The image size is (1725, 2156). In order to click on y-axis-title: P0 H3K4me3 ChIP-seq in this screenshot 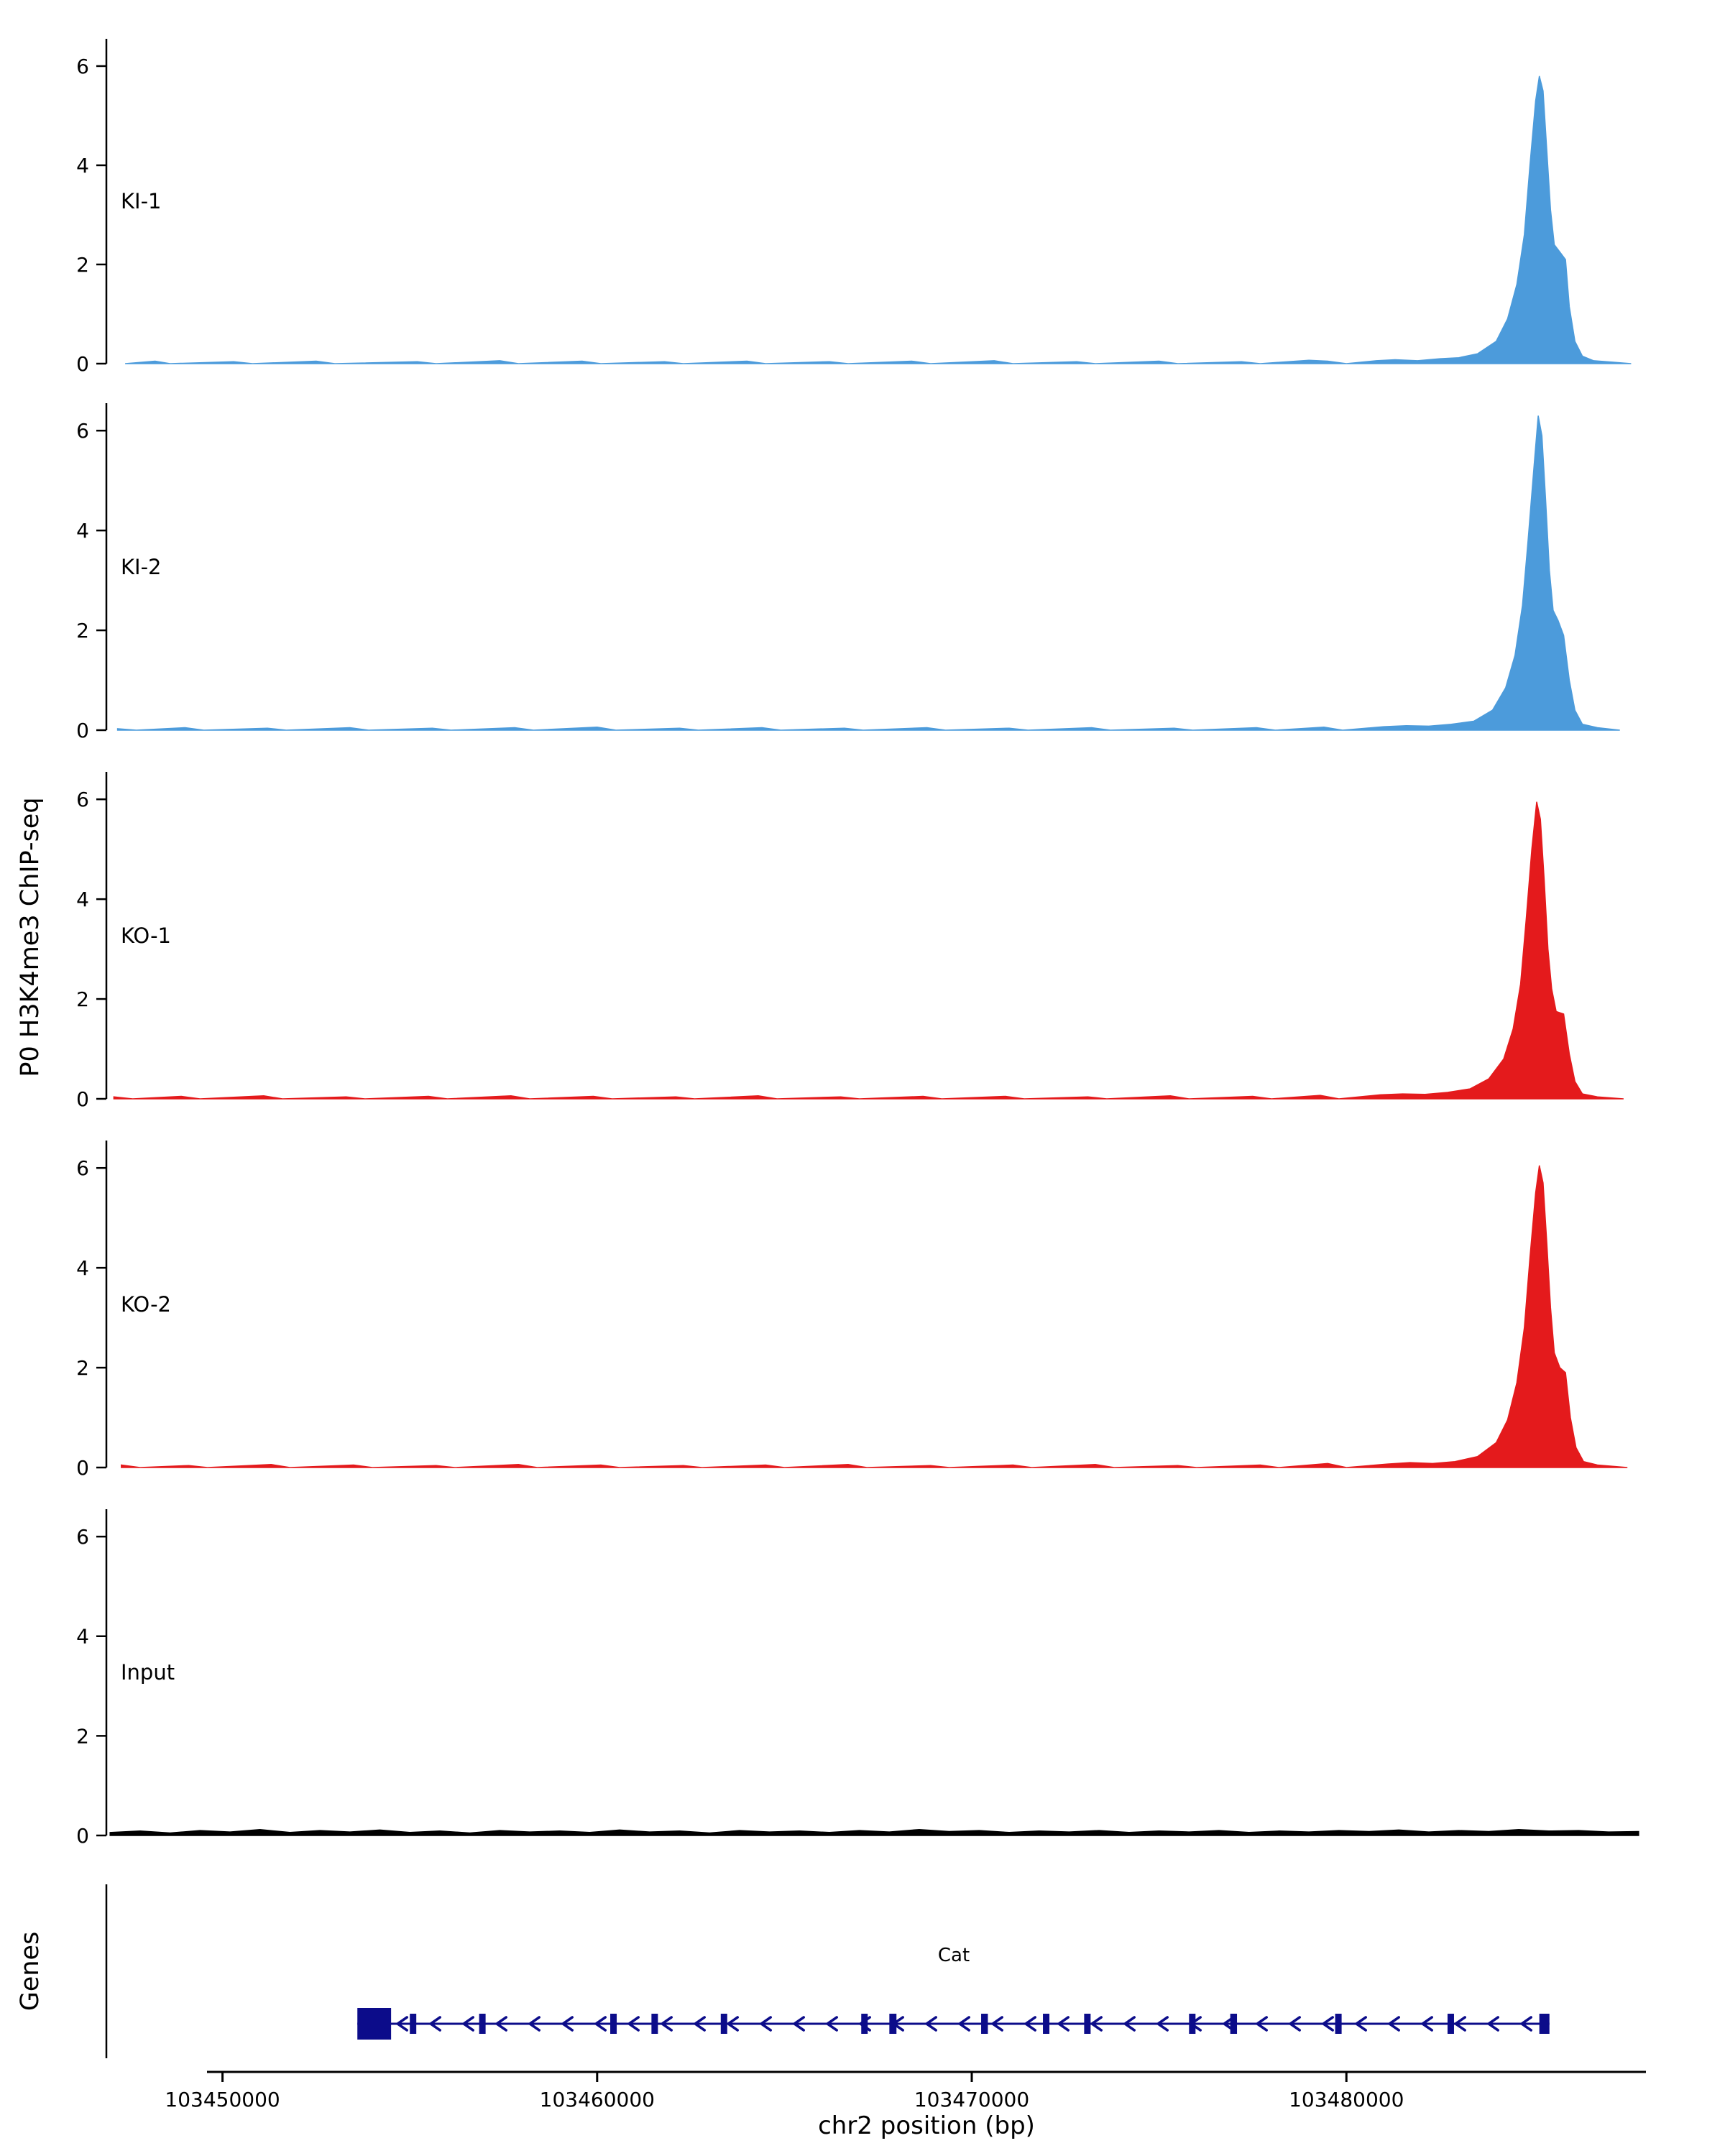, I will do `click(30, 937)`.